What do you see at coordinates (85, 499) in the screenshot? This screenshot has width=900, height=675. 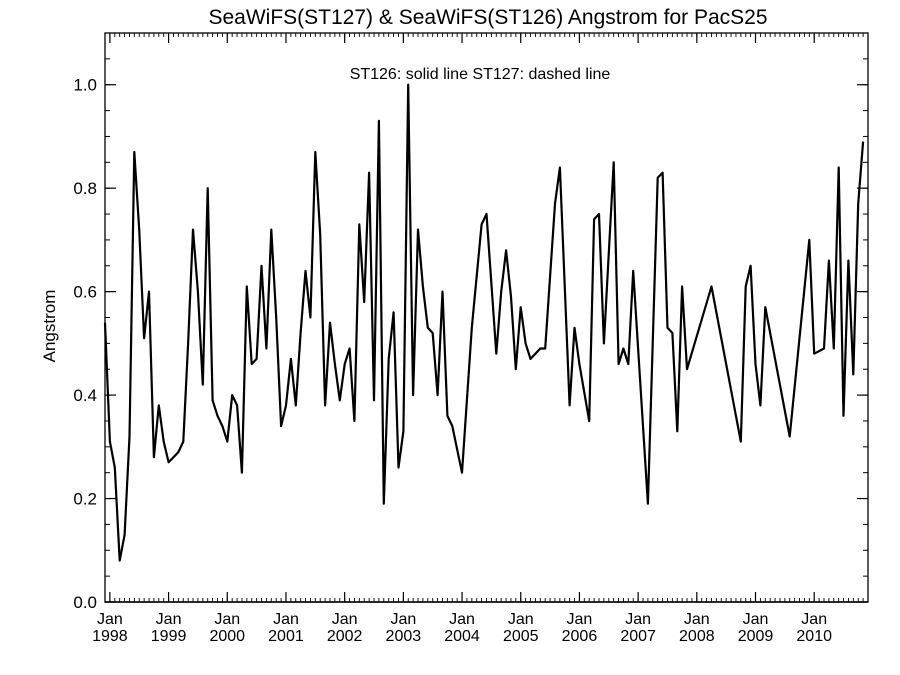 I see `y-tick-label: 0.2` at bounding box center [85, 499].